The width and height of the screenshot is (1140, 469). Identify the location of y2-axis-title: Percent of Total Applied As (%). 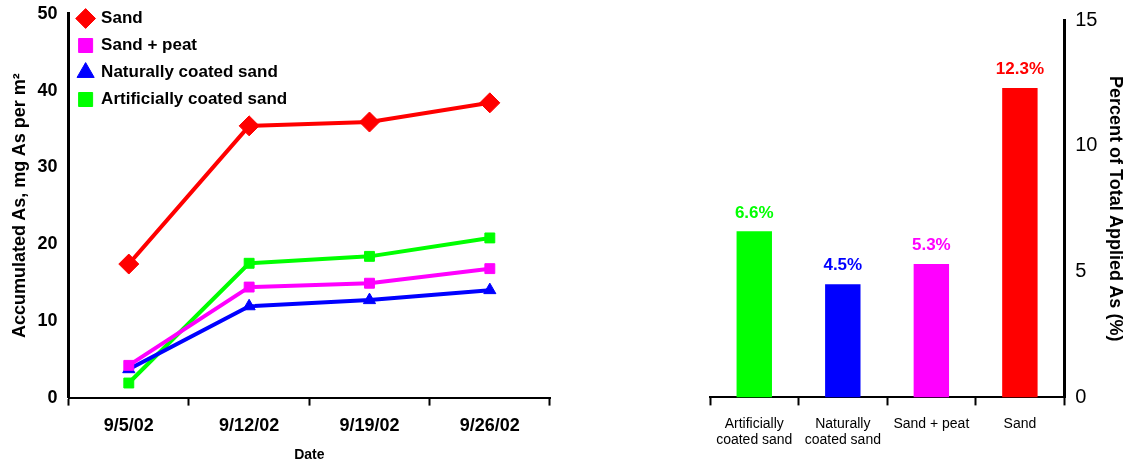
(1116, 209).